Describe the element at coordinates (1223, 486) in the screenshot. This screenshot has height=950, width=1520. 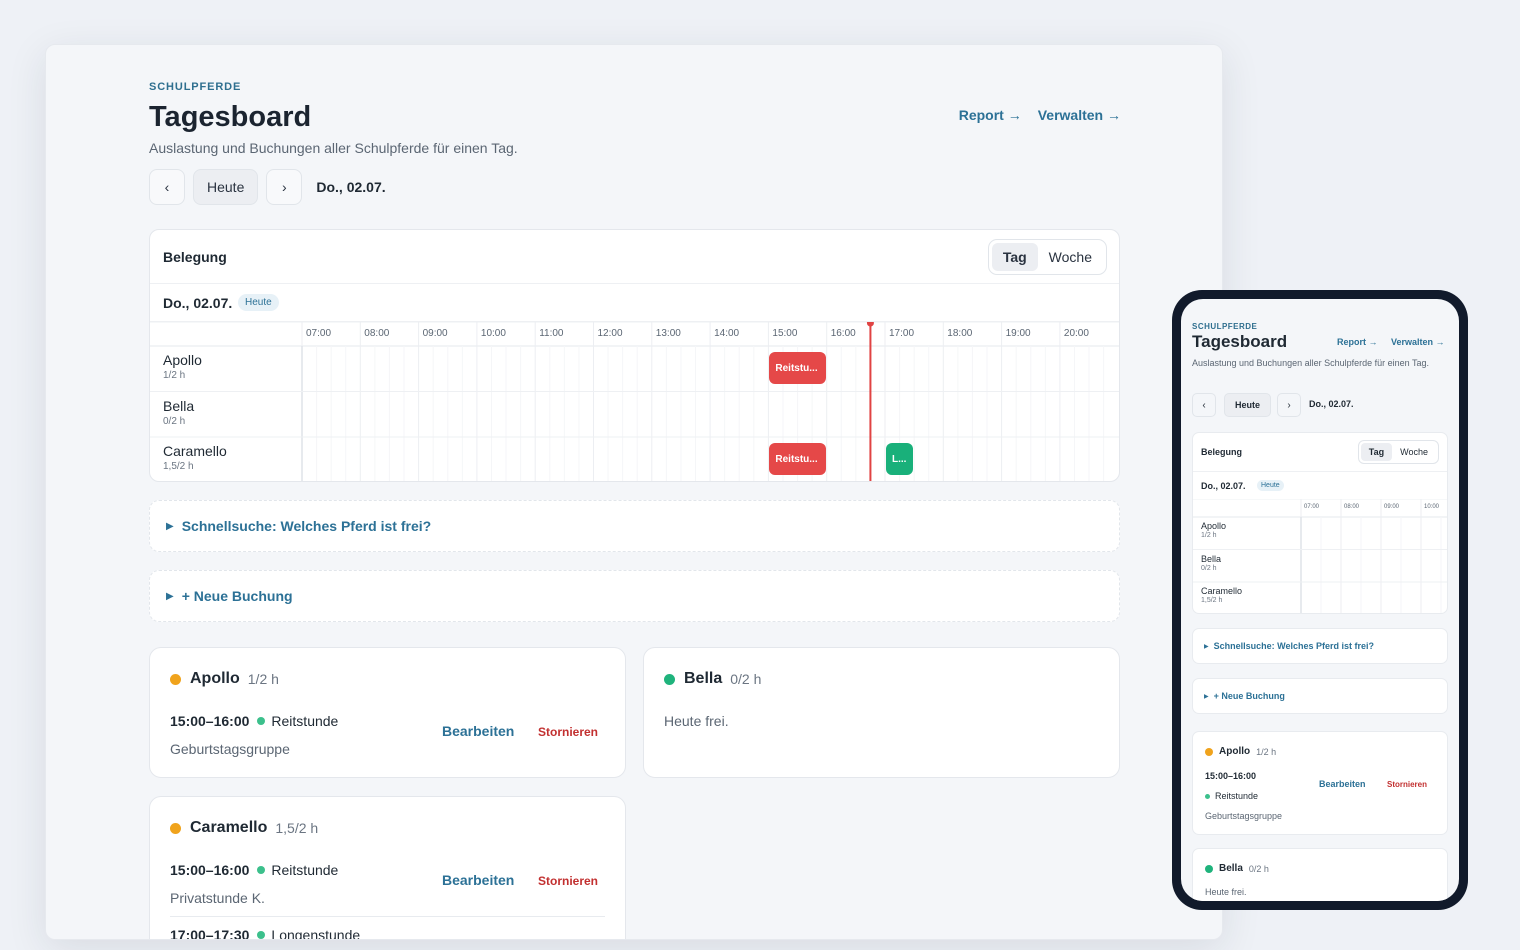
I see `day-label: Do., 02.07.` at that location.